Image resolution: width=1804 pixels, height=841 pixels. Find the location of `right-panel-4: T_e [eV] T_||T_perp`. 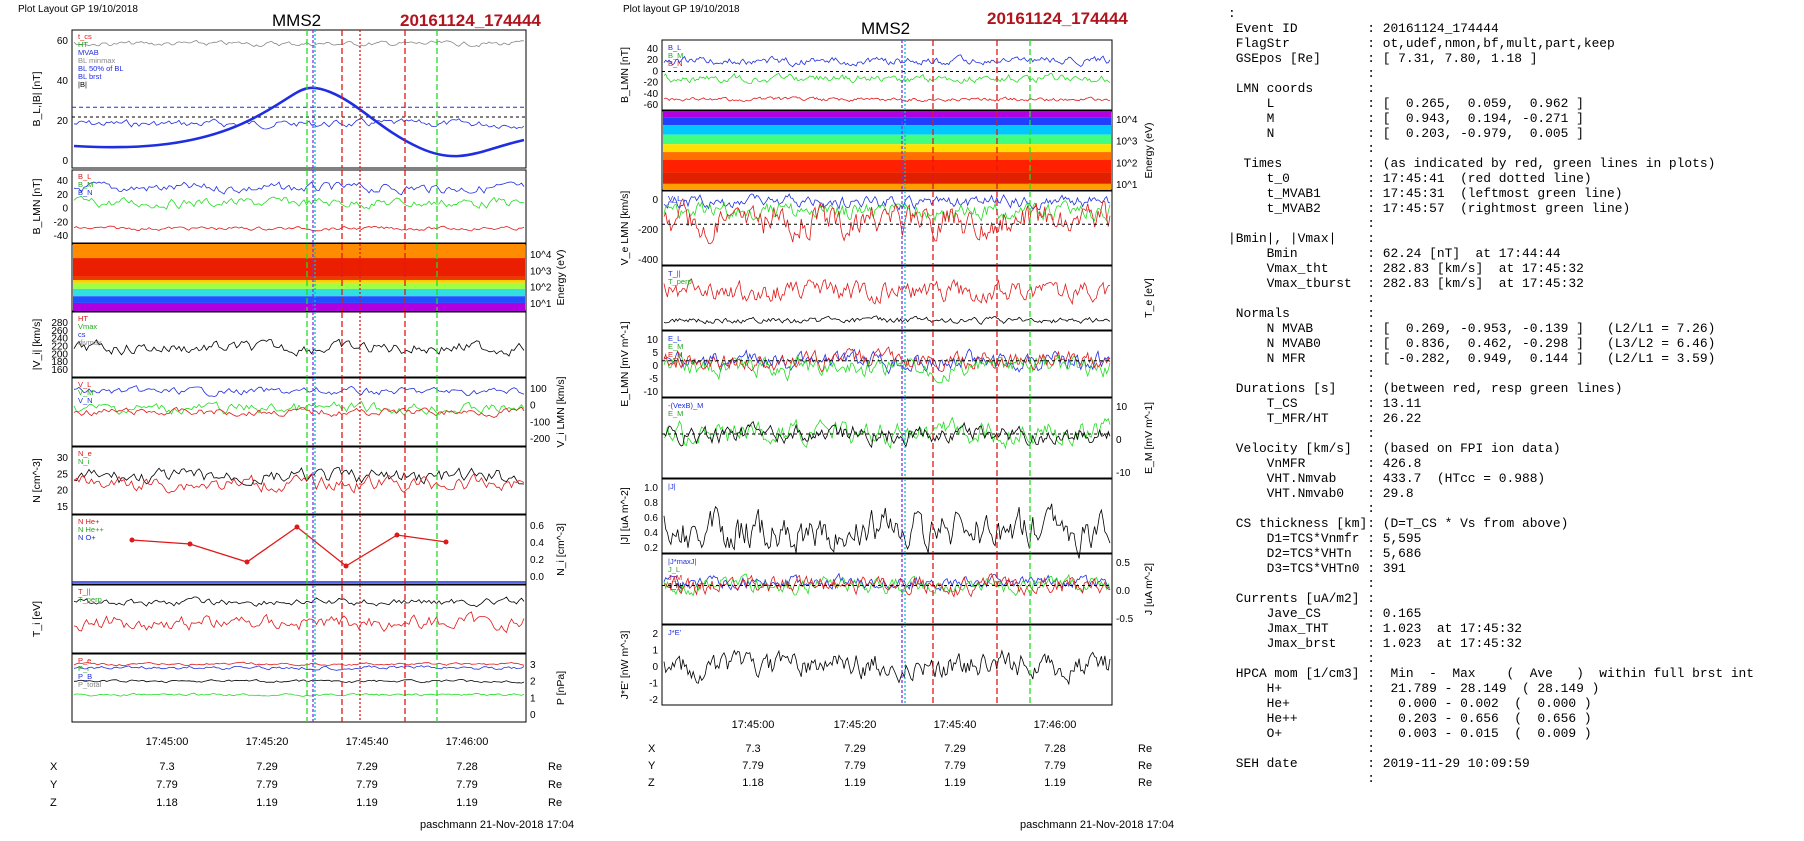

right-panel-4: T_e [eV] T_||T_perp is located at coordinates (908, 298).